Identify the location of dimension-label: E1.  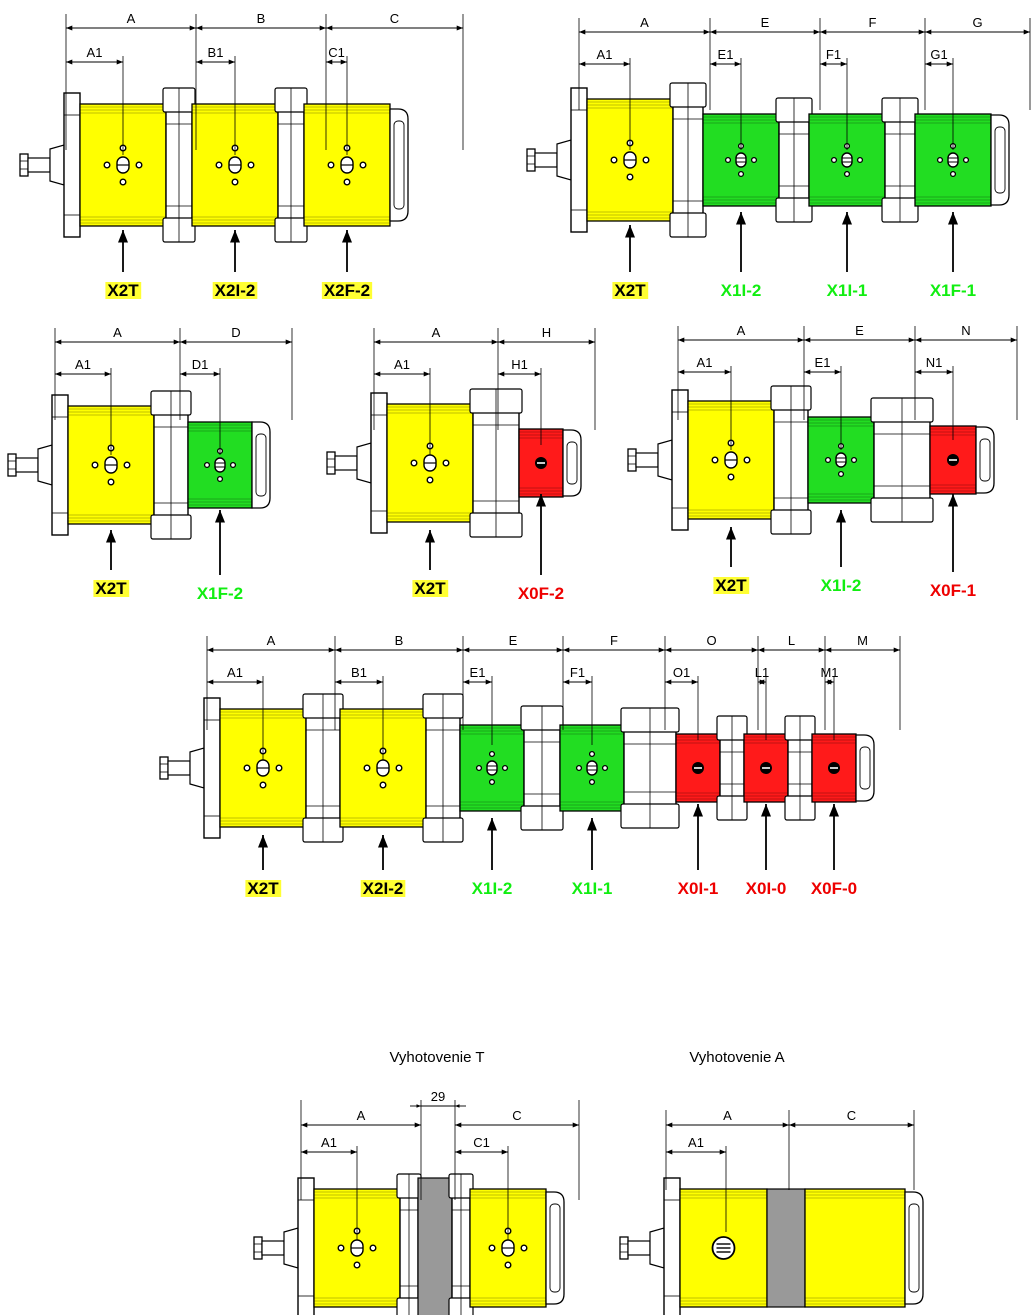
(726, 54).